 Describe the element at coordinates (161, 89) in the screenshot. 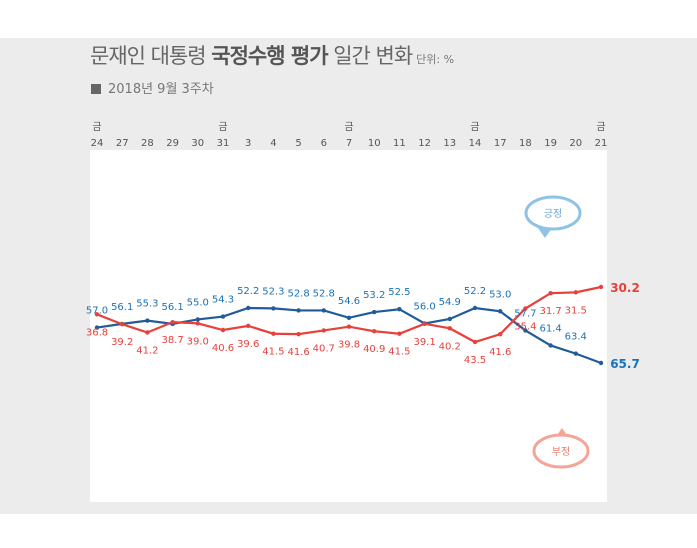

I see `subtitle-text: 2018년 9월 3주차` at that location.